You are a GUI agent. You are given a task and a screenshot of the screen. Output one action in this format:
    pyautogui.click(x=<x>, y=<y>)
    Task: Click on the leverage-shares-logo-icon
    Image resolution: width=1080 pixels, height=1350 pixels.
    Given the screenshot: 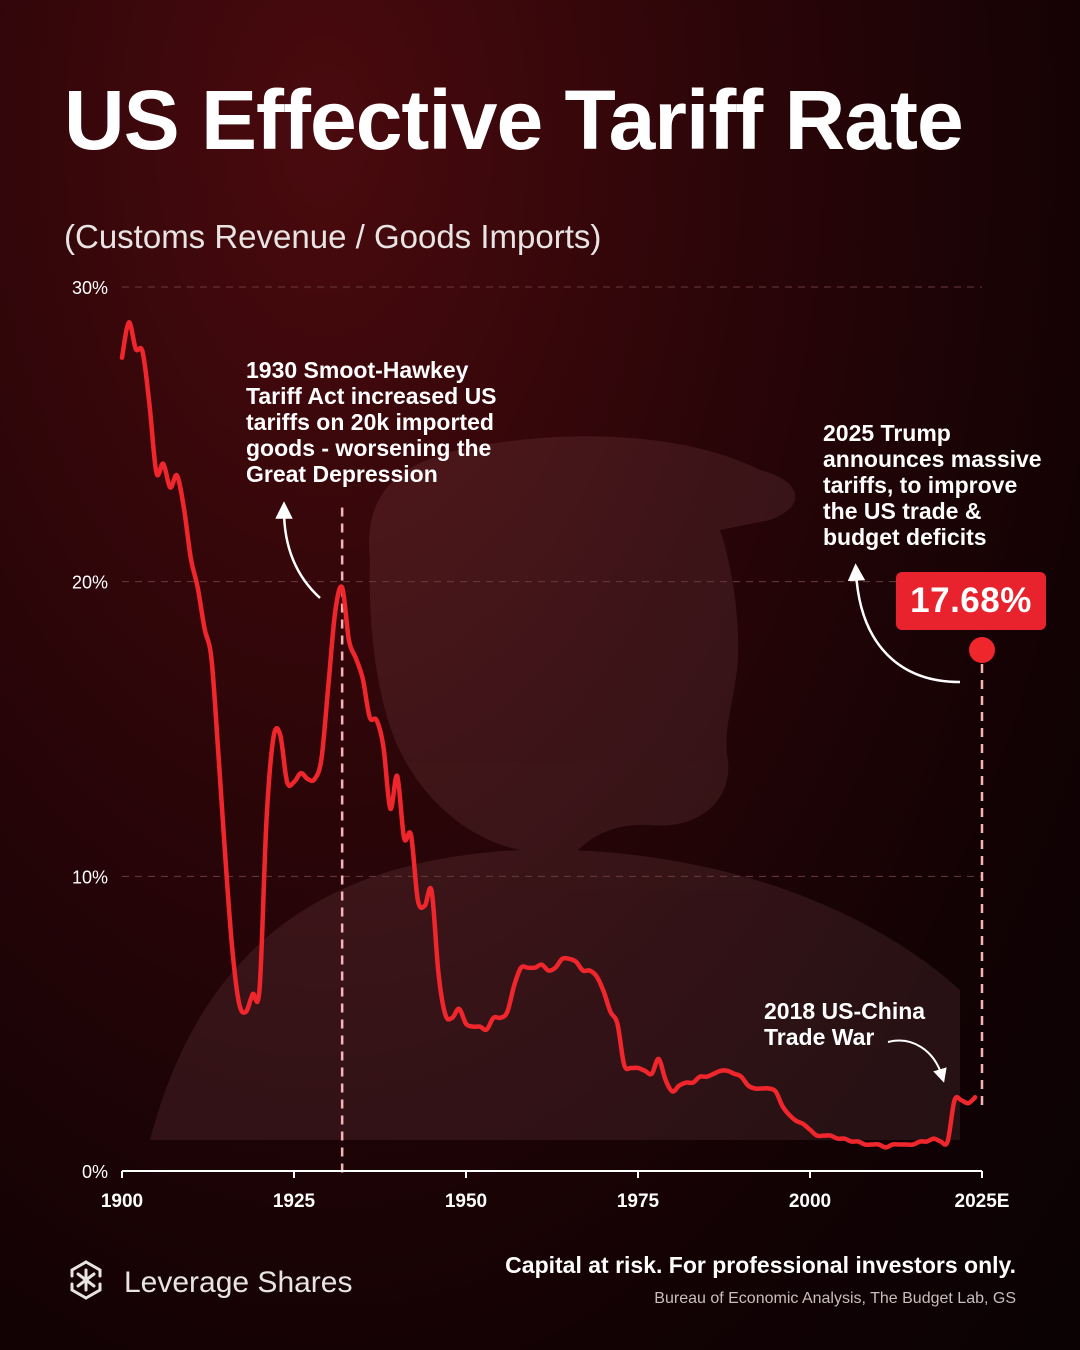 What is the action you would take?
    pyautogui.click(x=86, y=1282)
    